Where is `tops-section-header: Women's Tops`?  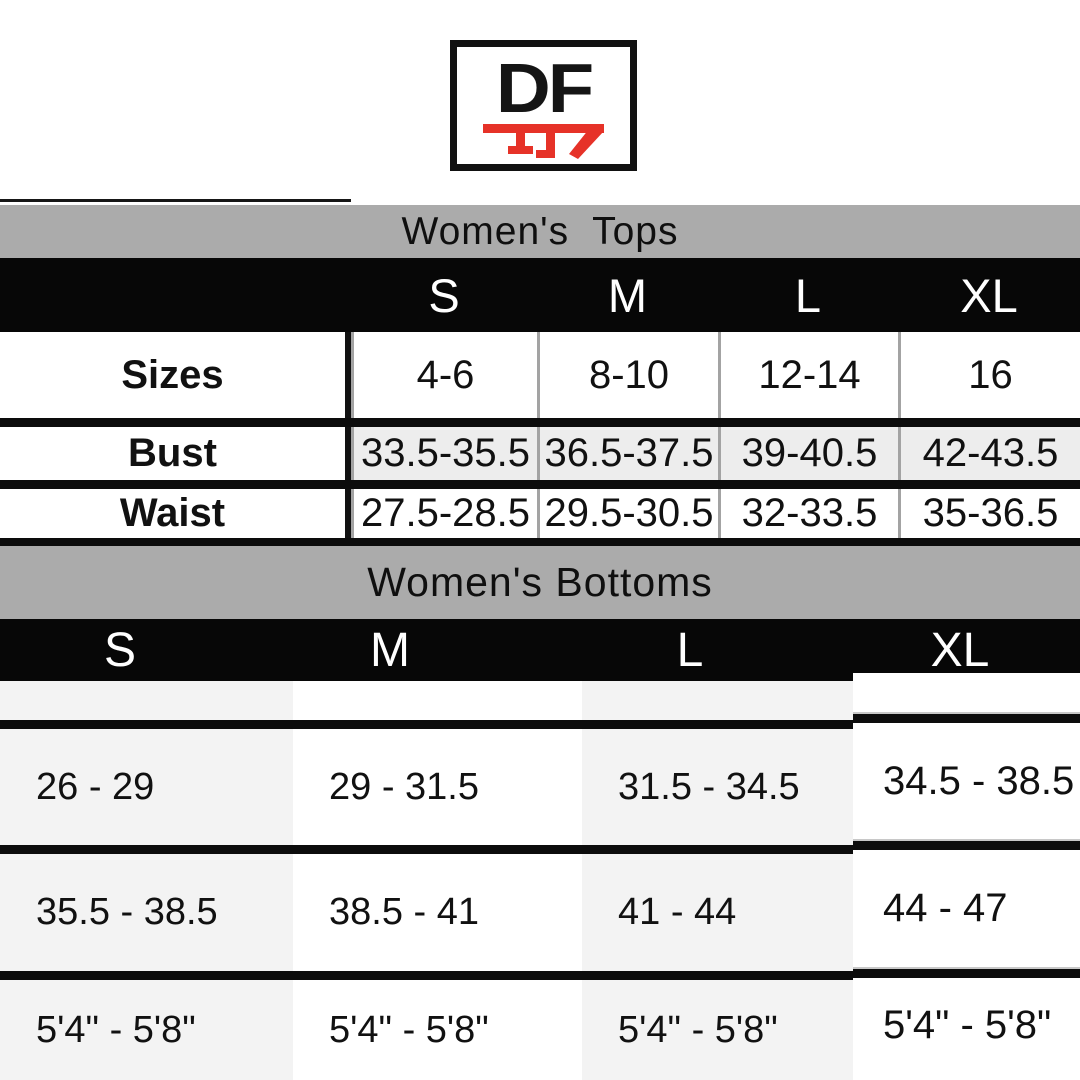 tops-section-header: Women's Tops is located at coordinates (540, 231).